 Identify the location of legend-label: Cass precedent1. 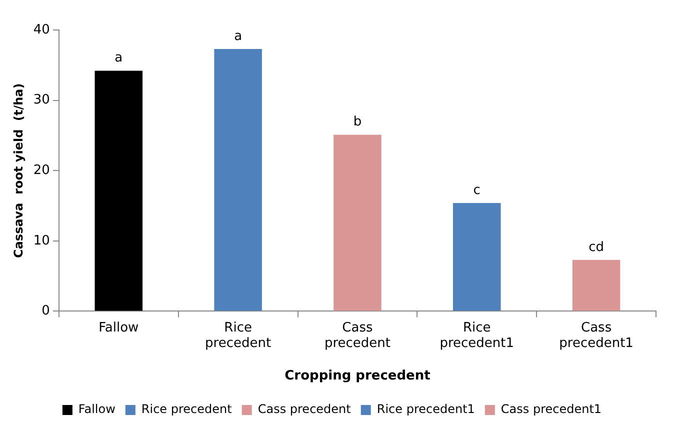
(551, 409).